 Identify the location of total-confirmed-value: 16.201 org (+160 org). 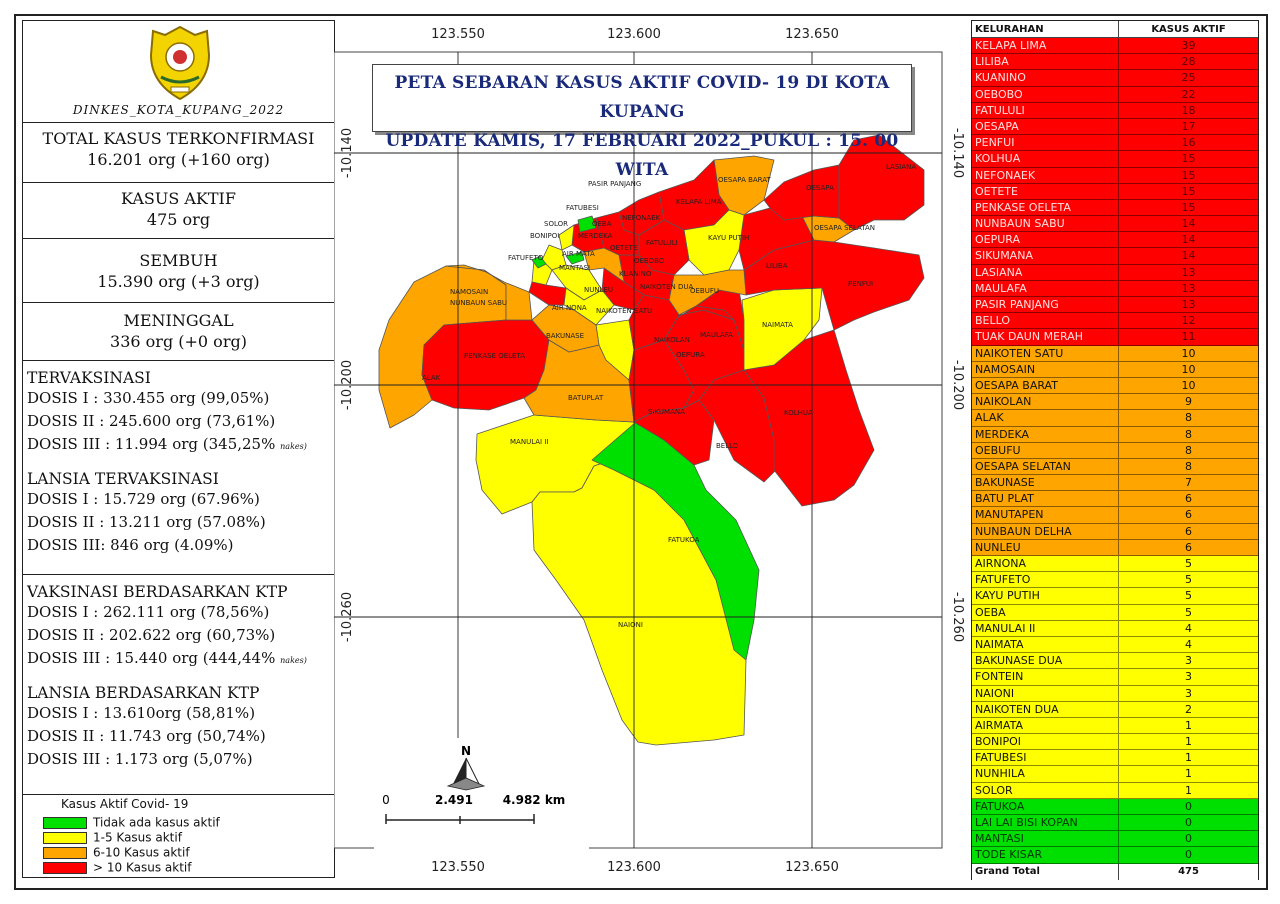
(178, 159).